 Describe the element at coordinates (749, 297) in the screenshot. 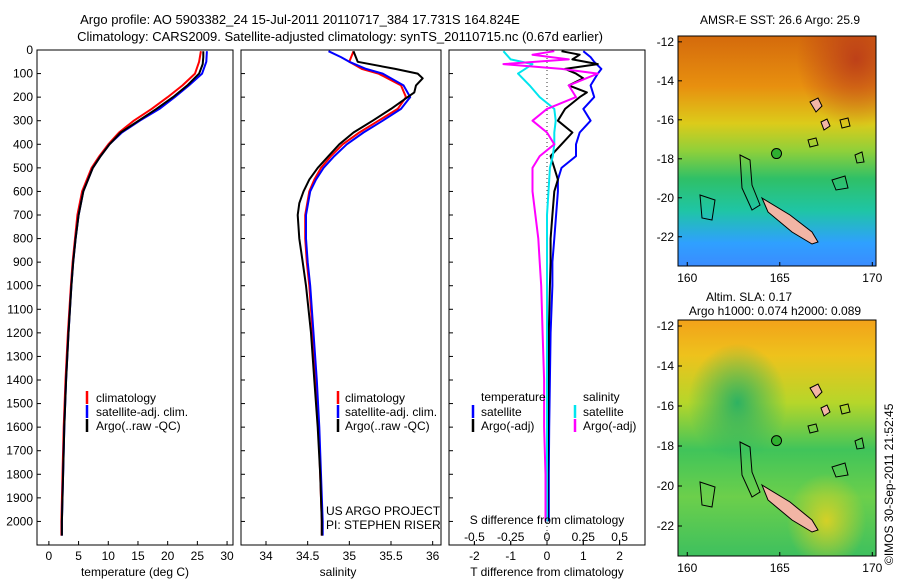

I see `sla-map-title-line-1: Altim. SLA: 0.17` at that location.